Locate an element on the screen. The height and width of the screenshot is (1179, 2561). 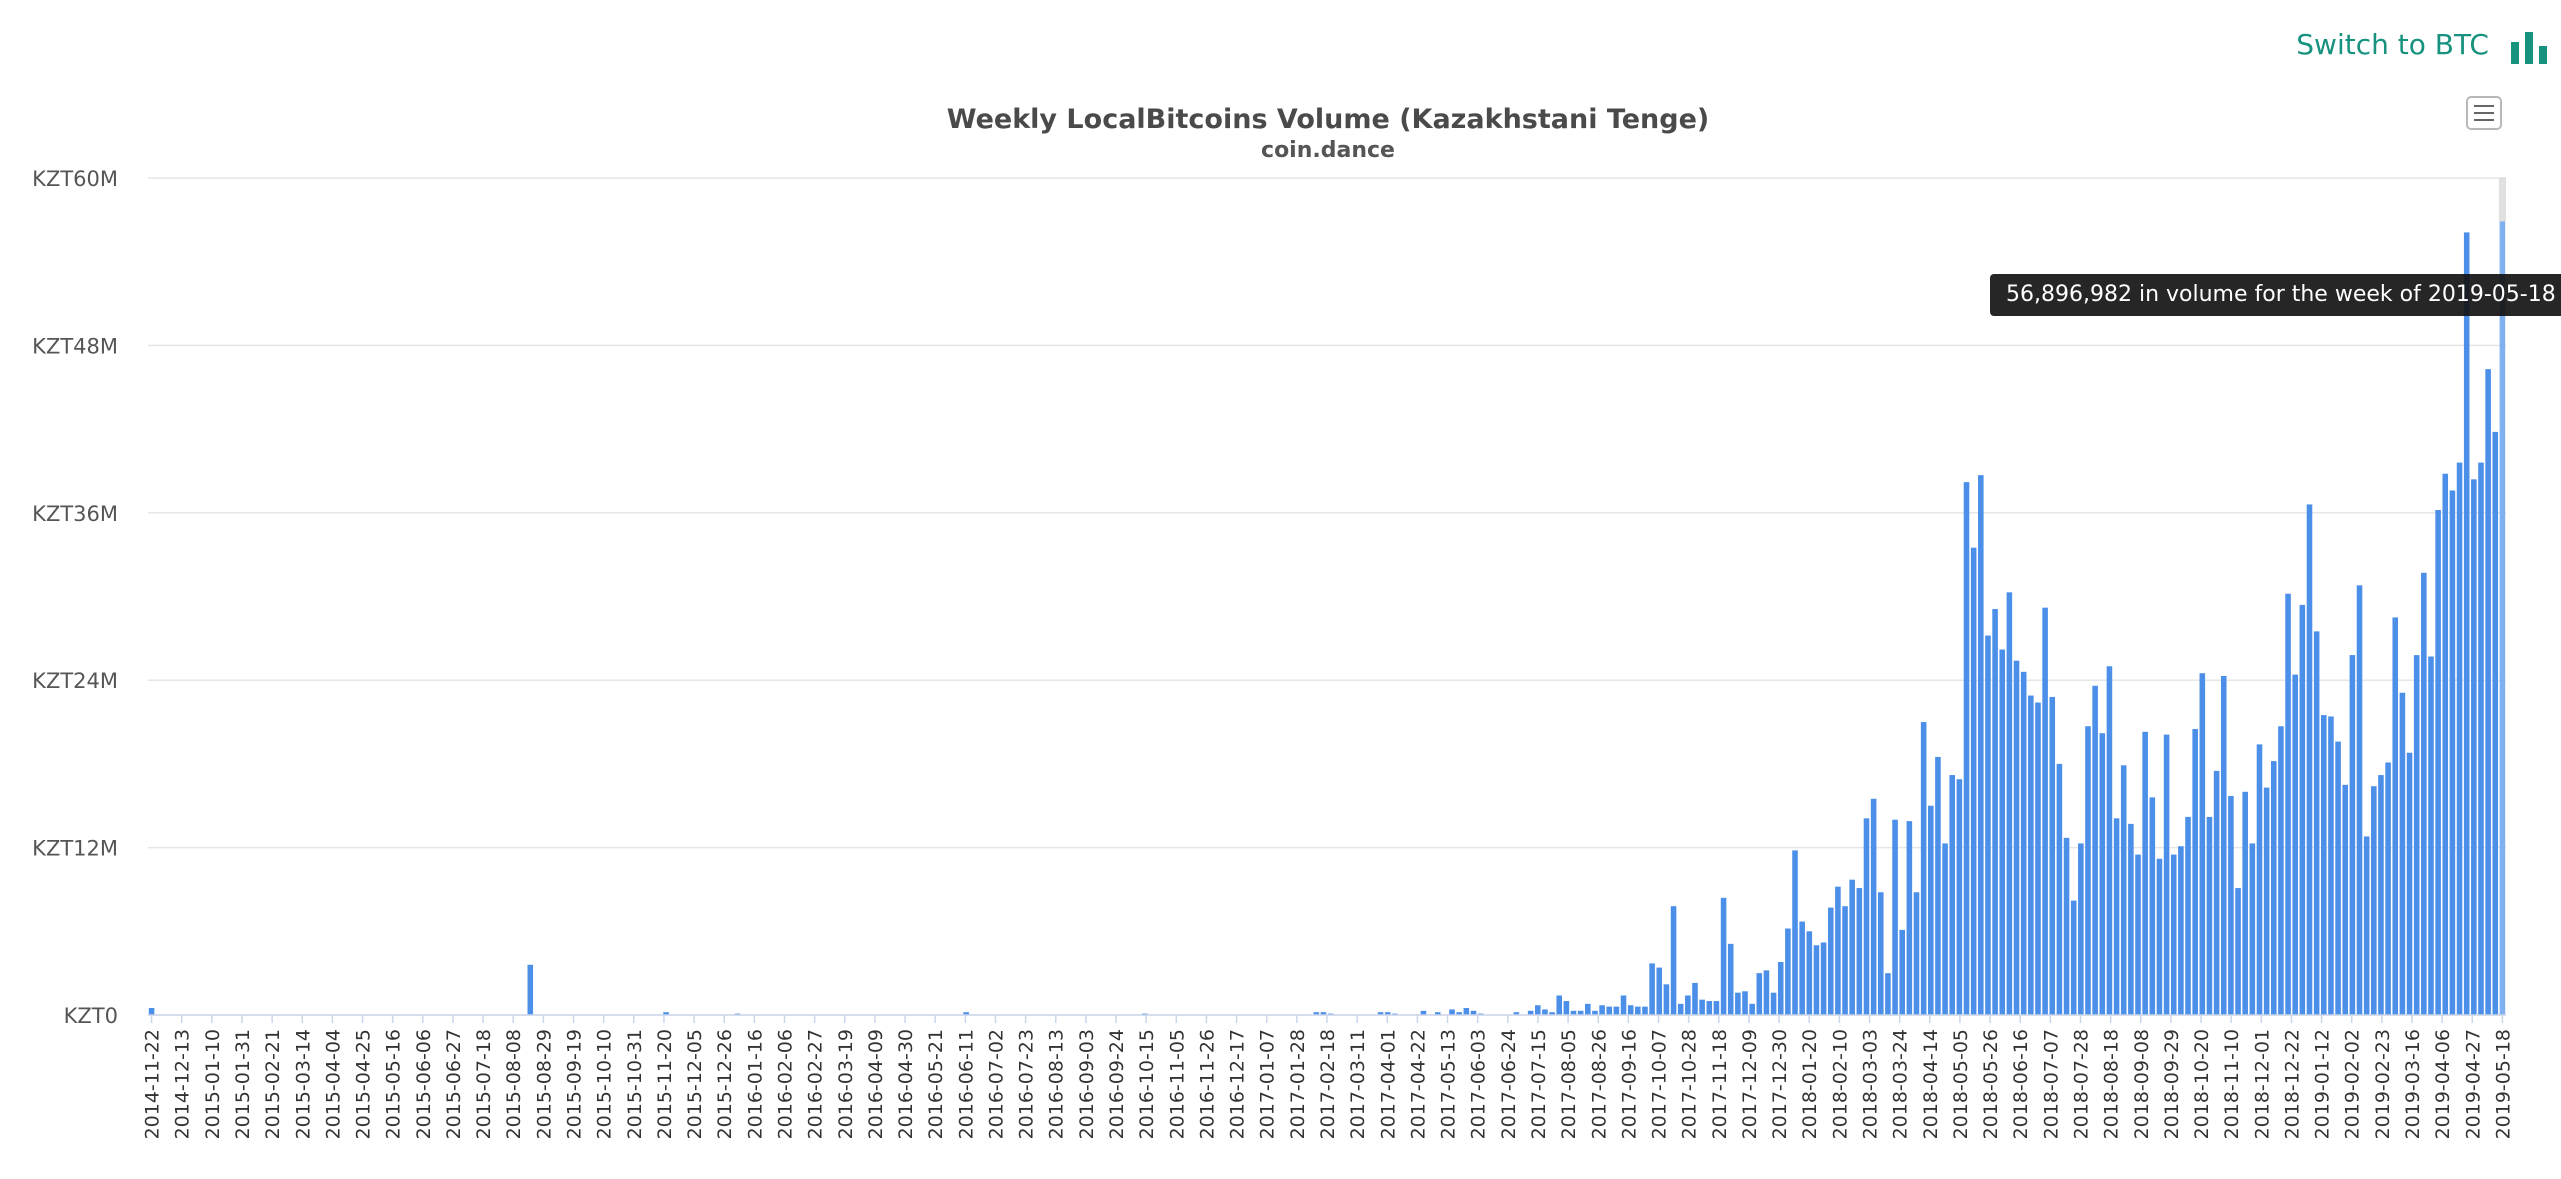
bar-chart-icon is located at coordinates (2529, 46).